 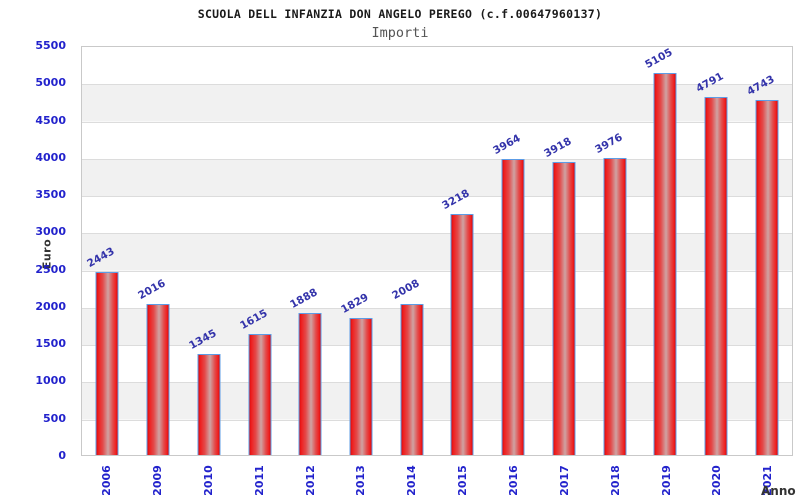 What do you see at coordinates (50, 269) in the screenshot?
I see `y-tick-label: 2500` at bounding box center [50, 269].